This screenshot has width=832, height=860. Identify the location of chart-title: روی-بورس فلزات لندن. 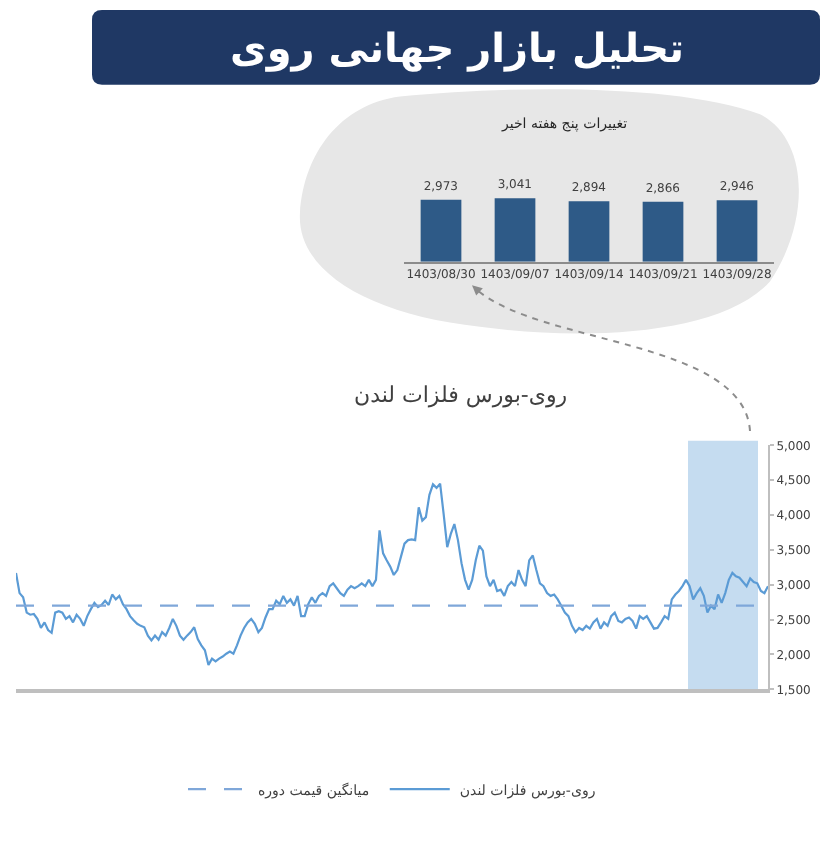
(461, 395).